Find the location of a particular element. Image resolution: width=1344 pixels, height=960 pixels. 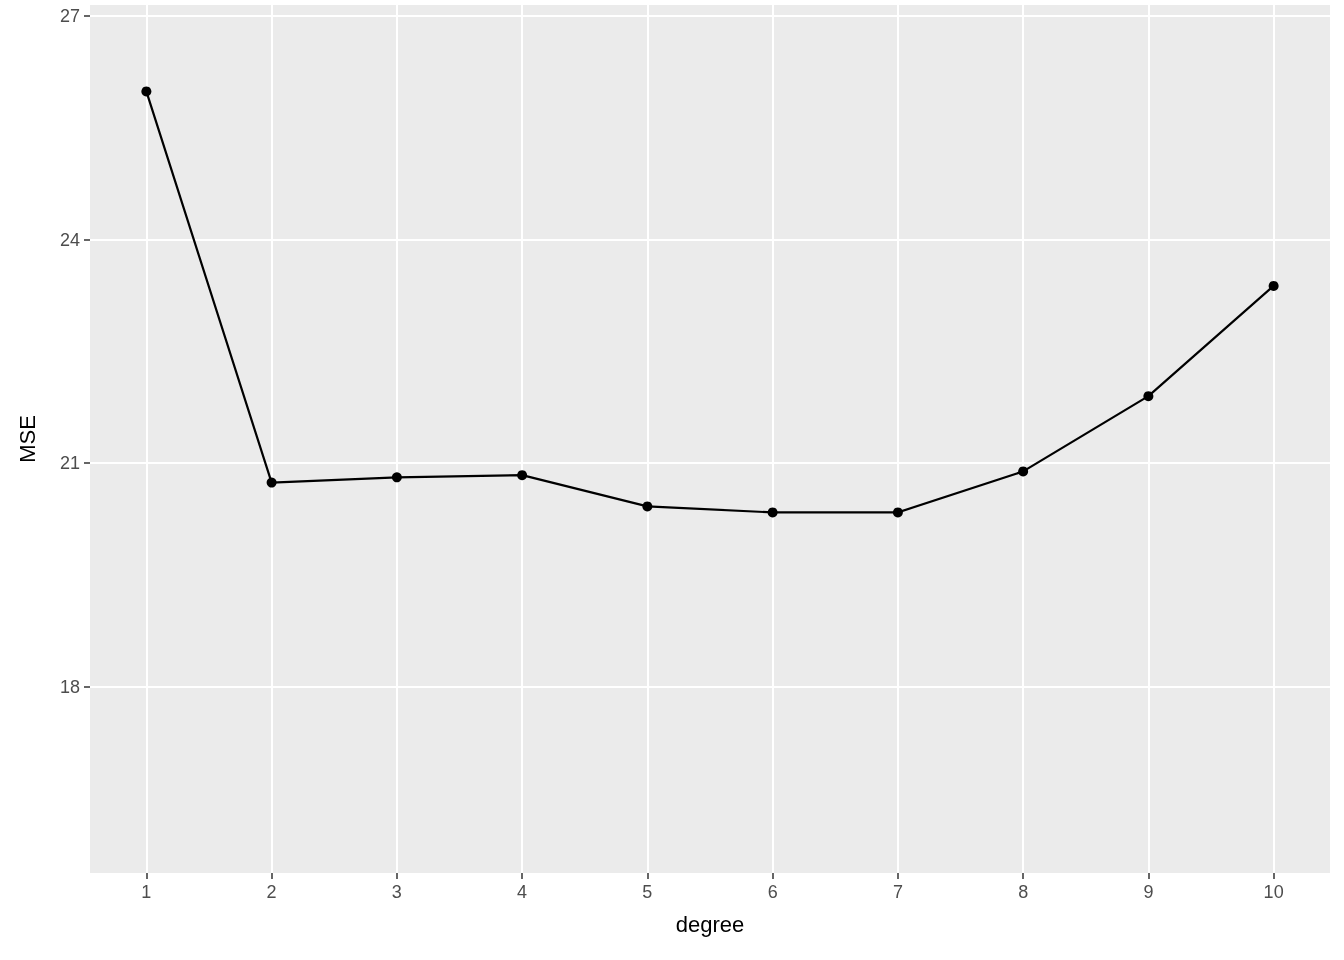

x-tick-label: 3 is located at coordinates (396, 892).